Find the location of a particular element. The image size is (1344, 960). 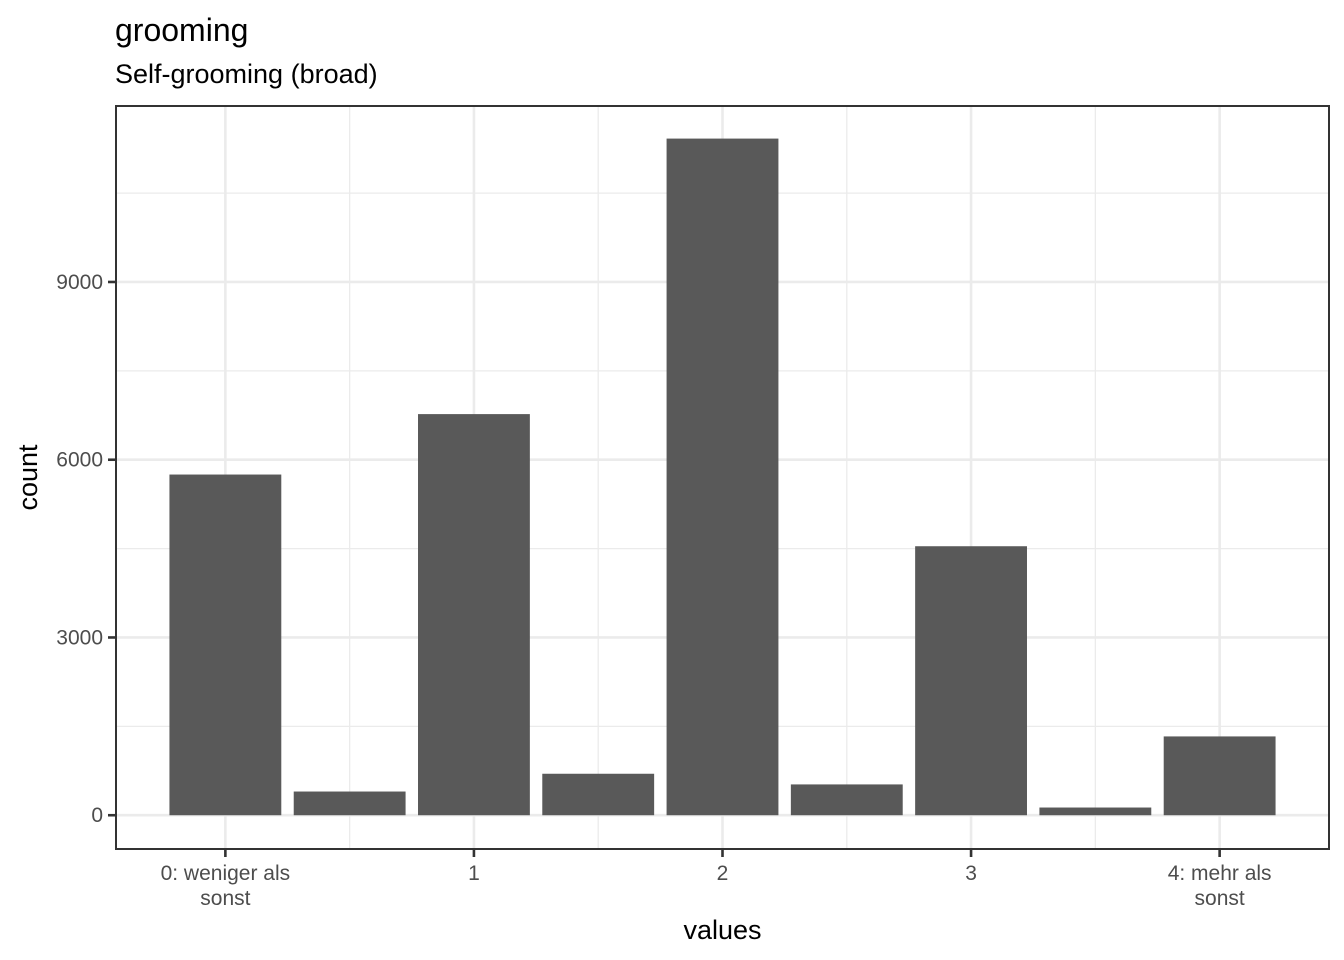

y-axis-title: count is located at coordinates (28, 477).